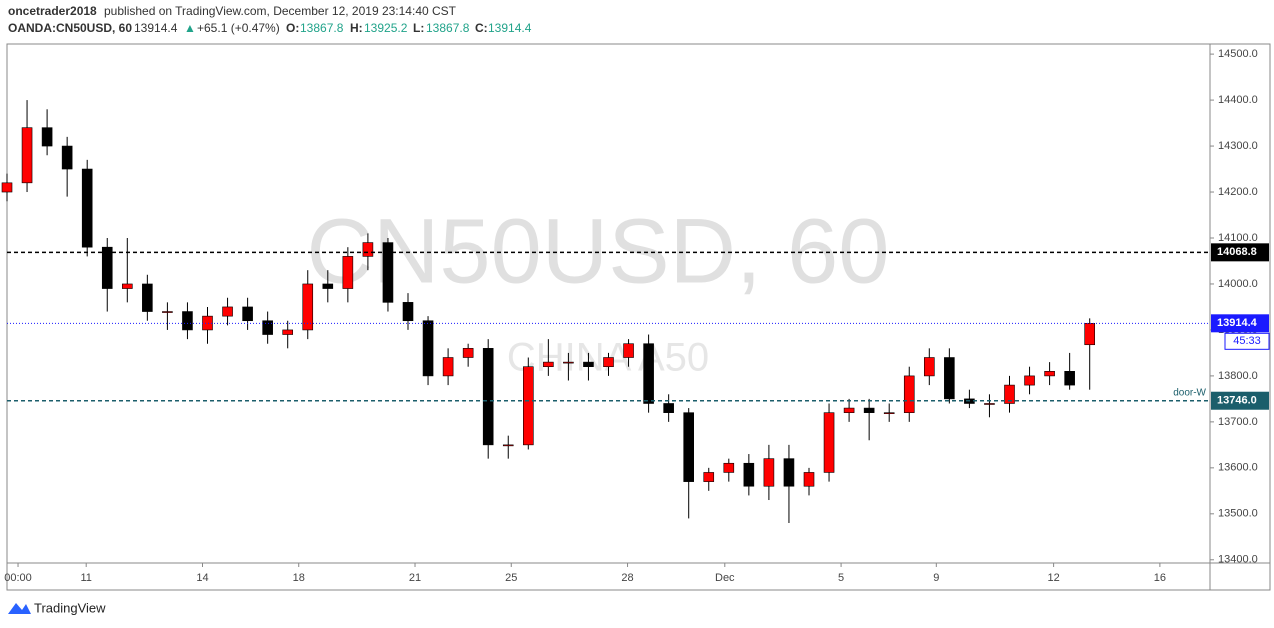  What do you see at coordinates (1238, 192) in the screenshot?
I see `y-tick-label: 14200.0` at bounding box center [1238, 192].